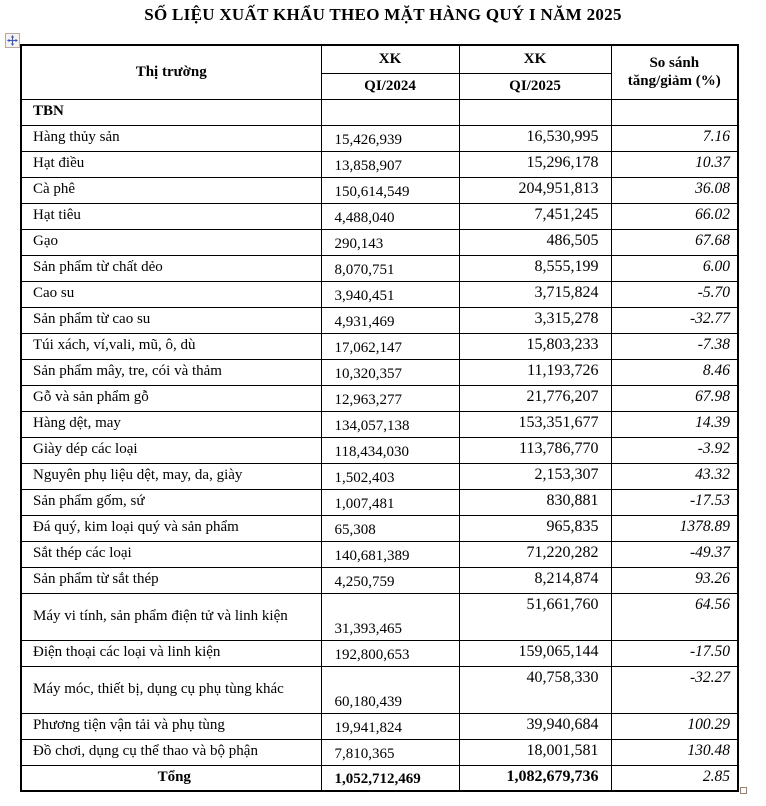  I want to click on value-2025-cell: 15,296,178, so click(535, 164).